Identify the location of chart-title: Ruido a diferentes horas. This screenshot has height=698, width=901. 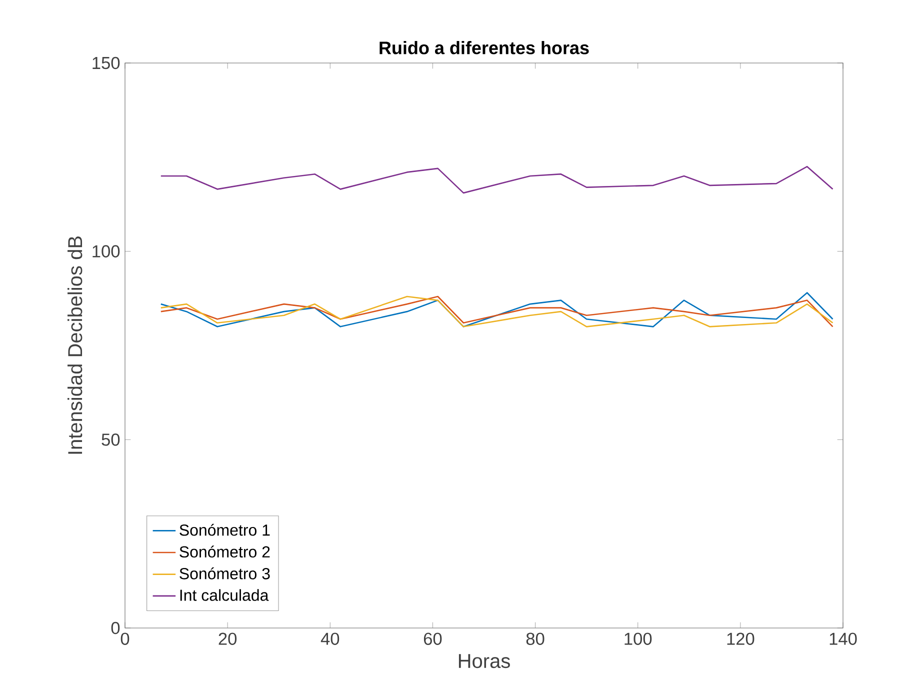
(484, 47).